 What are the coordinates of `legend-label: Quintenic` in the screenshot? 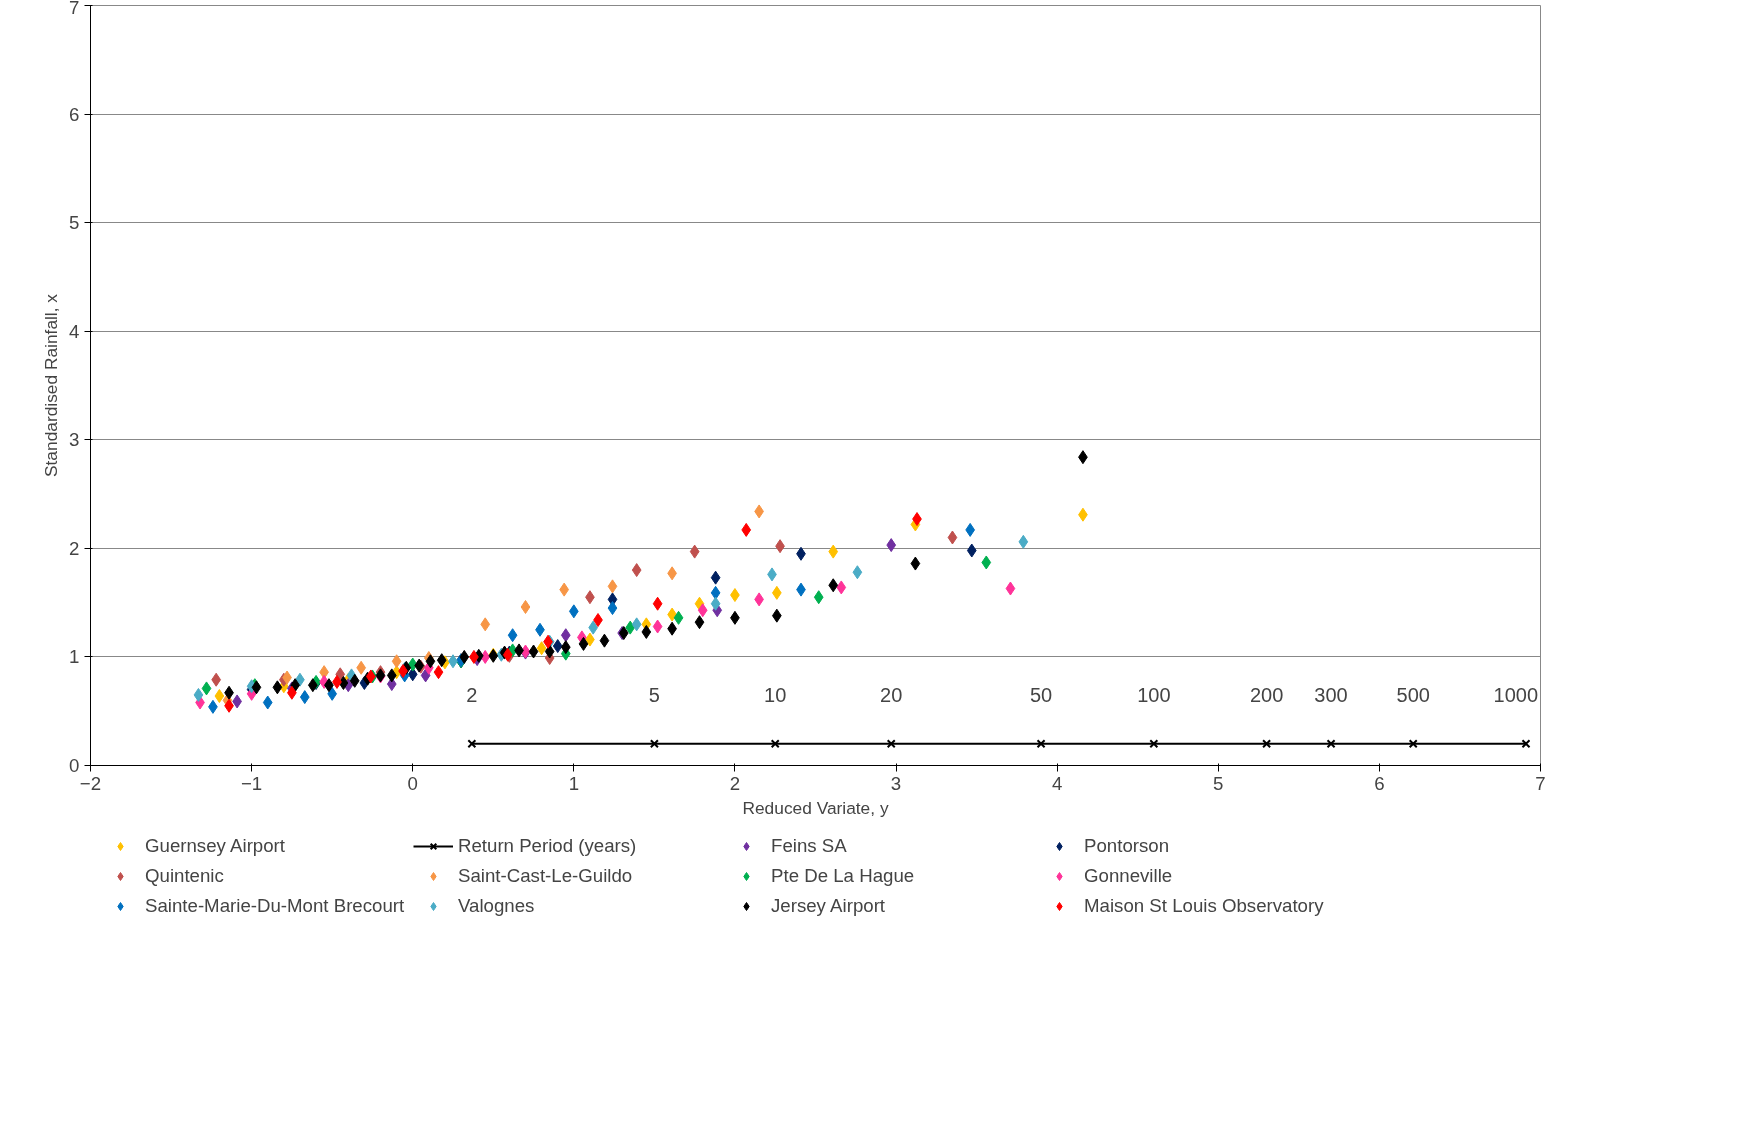 It's located at (185, 876).